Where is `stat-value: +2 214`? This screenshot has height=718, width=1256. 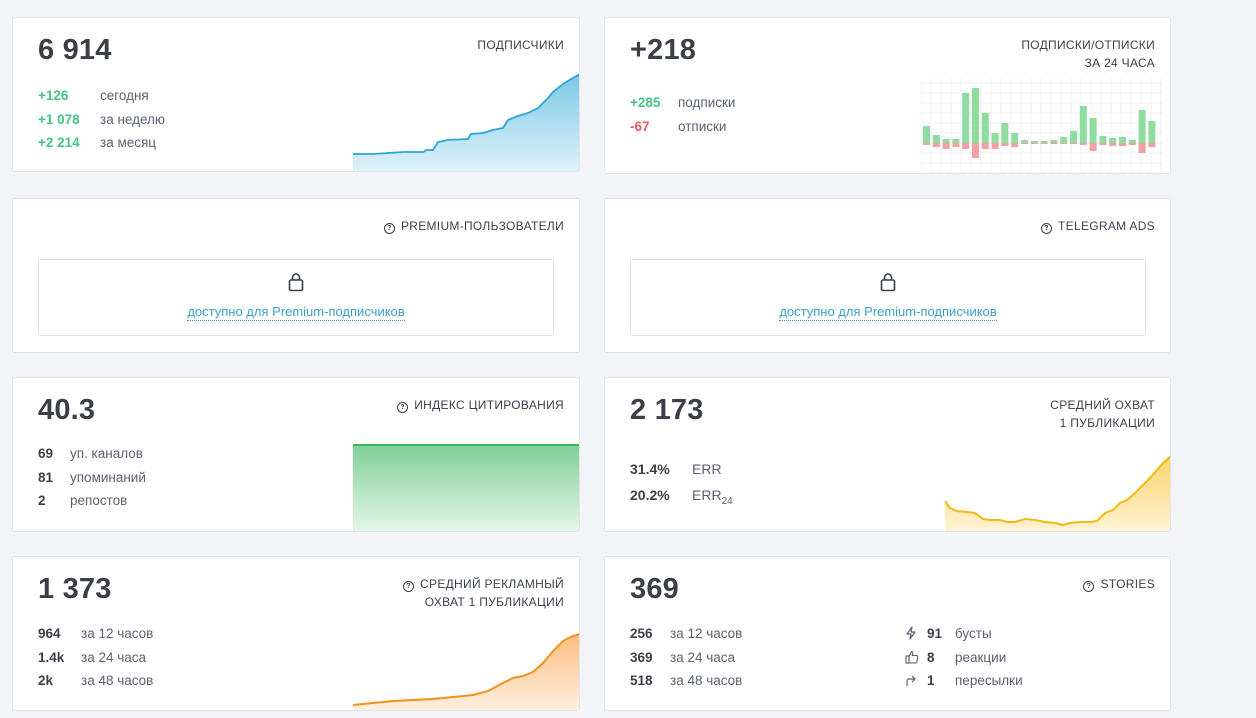 stat-value: +2 214 is located at coordinates (59, 142).